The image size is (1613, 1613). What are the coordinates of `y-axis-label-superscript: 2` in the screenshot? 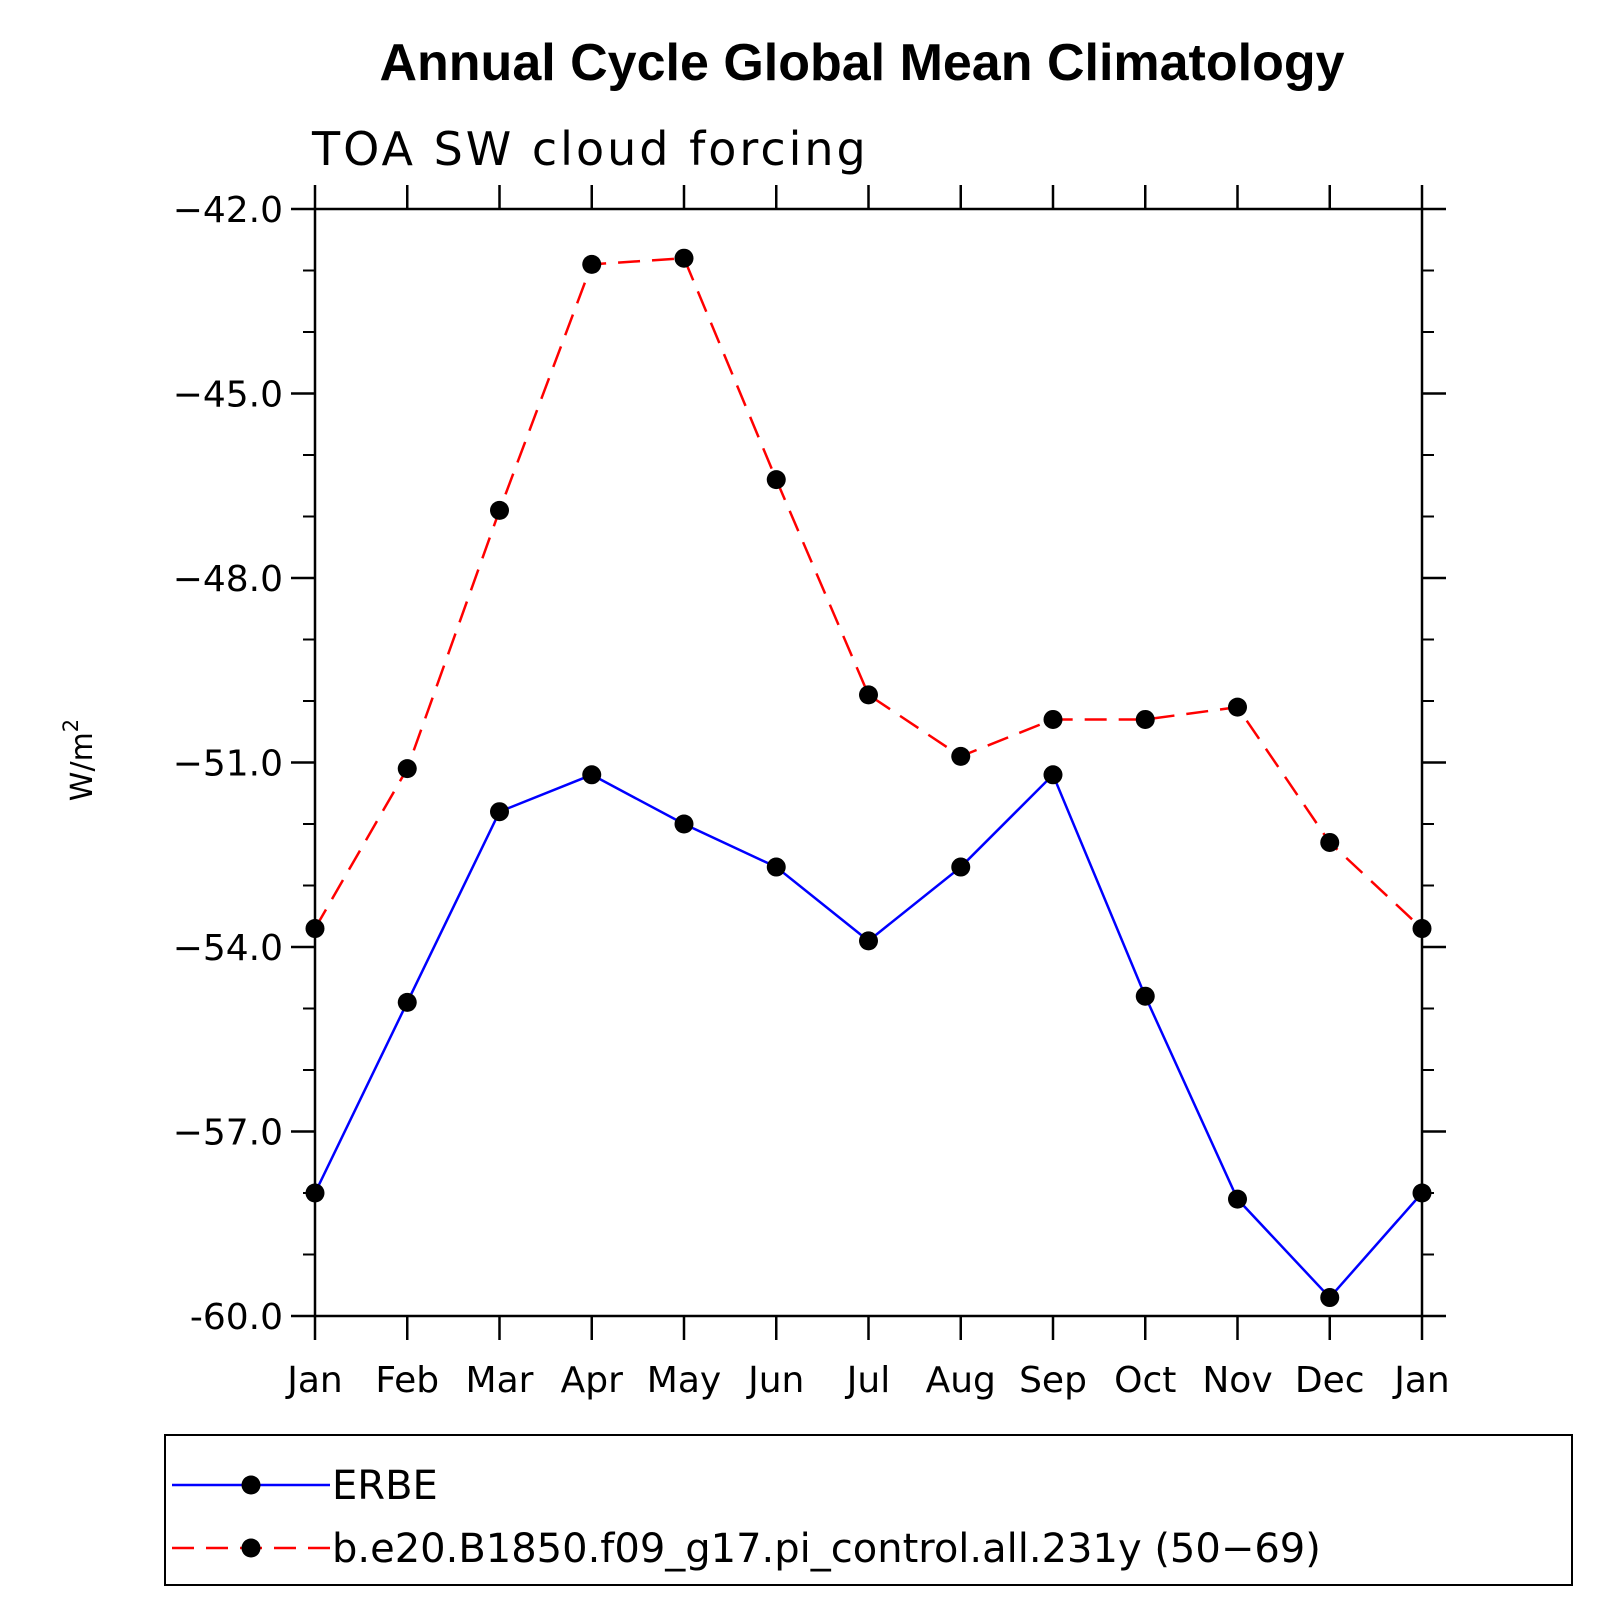 It's located at (71, 725).